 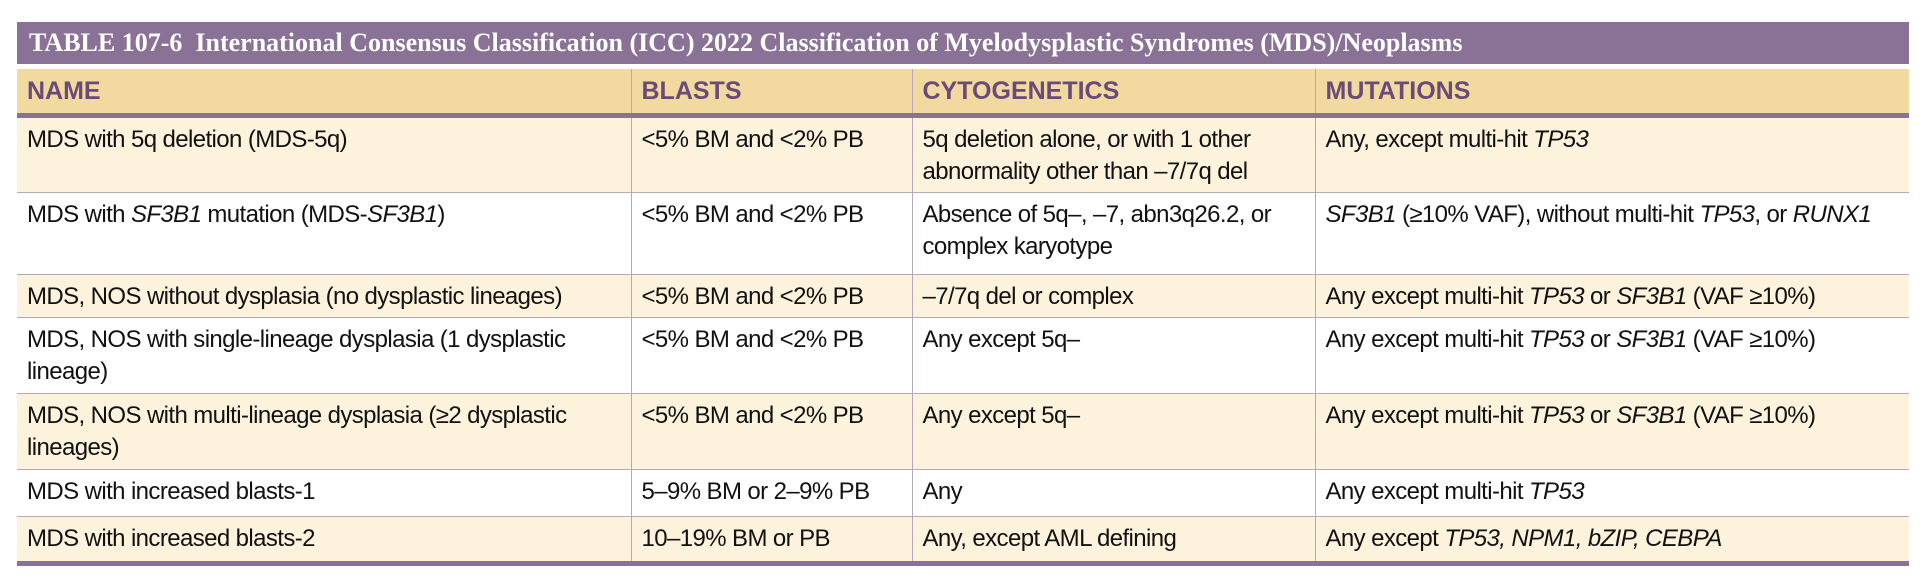 I want to click on cell-text: ), so click(x=441, y=214).